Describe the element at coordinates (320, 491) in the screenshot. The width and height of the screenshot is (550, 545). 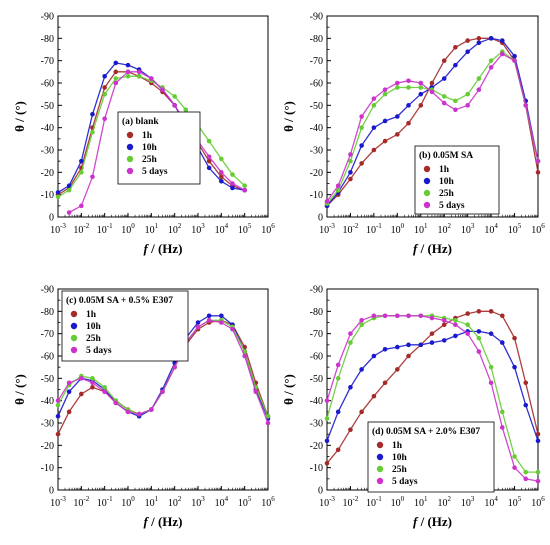
I see `y-tick-label: 0` at that location.